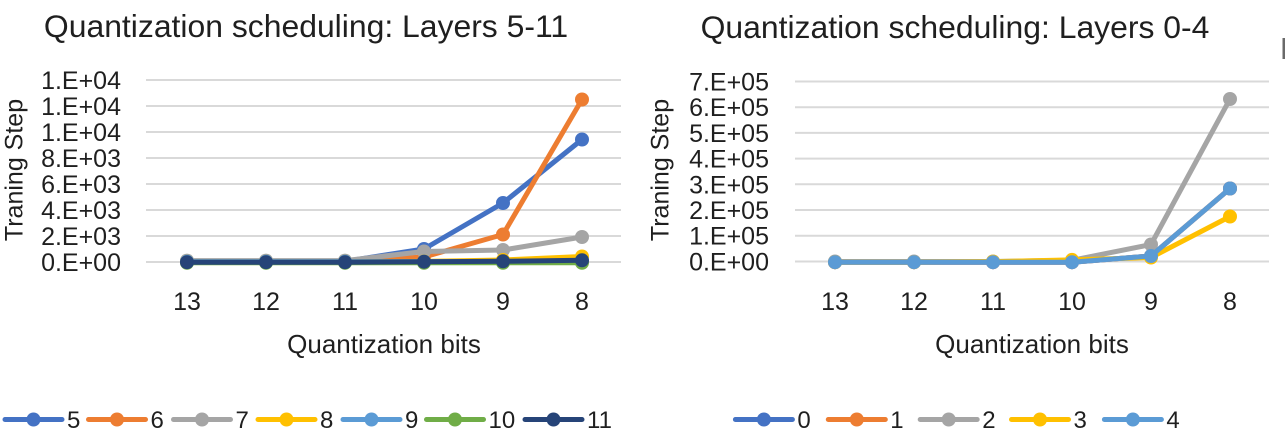 This screenshot has width=1285, height=436. Describe the element at coordinates (729, 108) in the screenshot. I see `svg-text: 6.E+05` at that location.